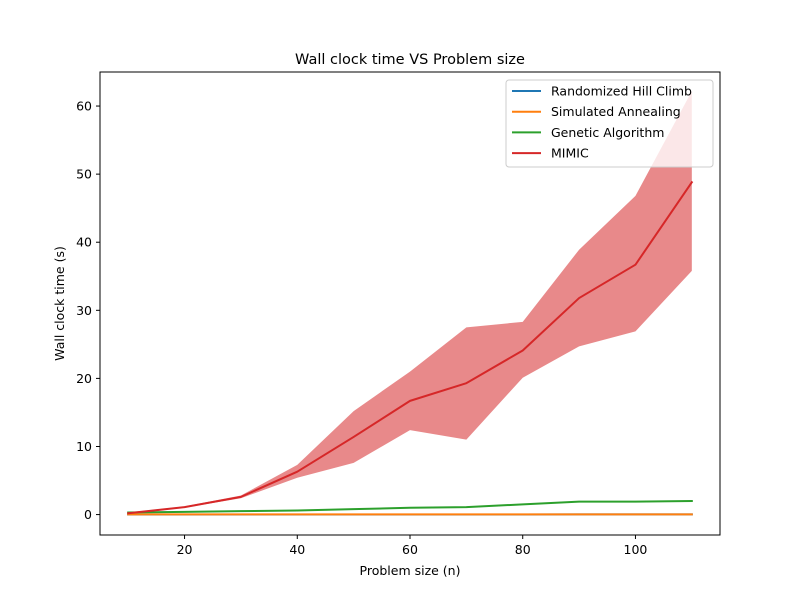 The image size is (800, 600). I want to click on legend-label: Simulated Annealing, so click(616, 111).